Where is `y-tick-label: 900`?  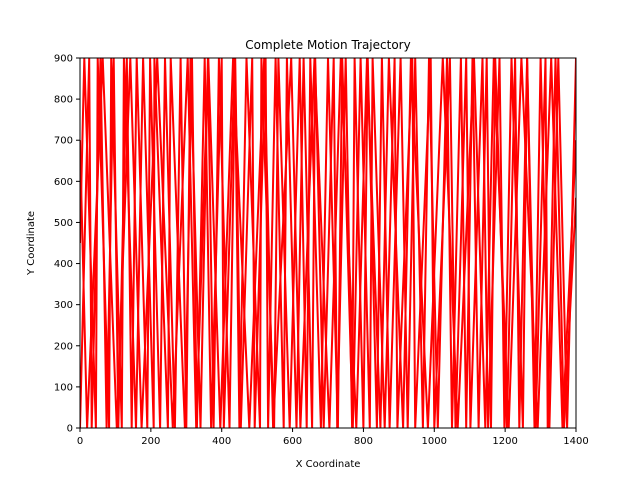 y-tick-label: 900 is located at coordinates (63, 59).